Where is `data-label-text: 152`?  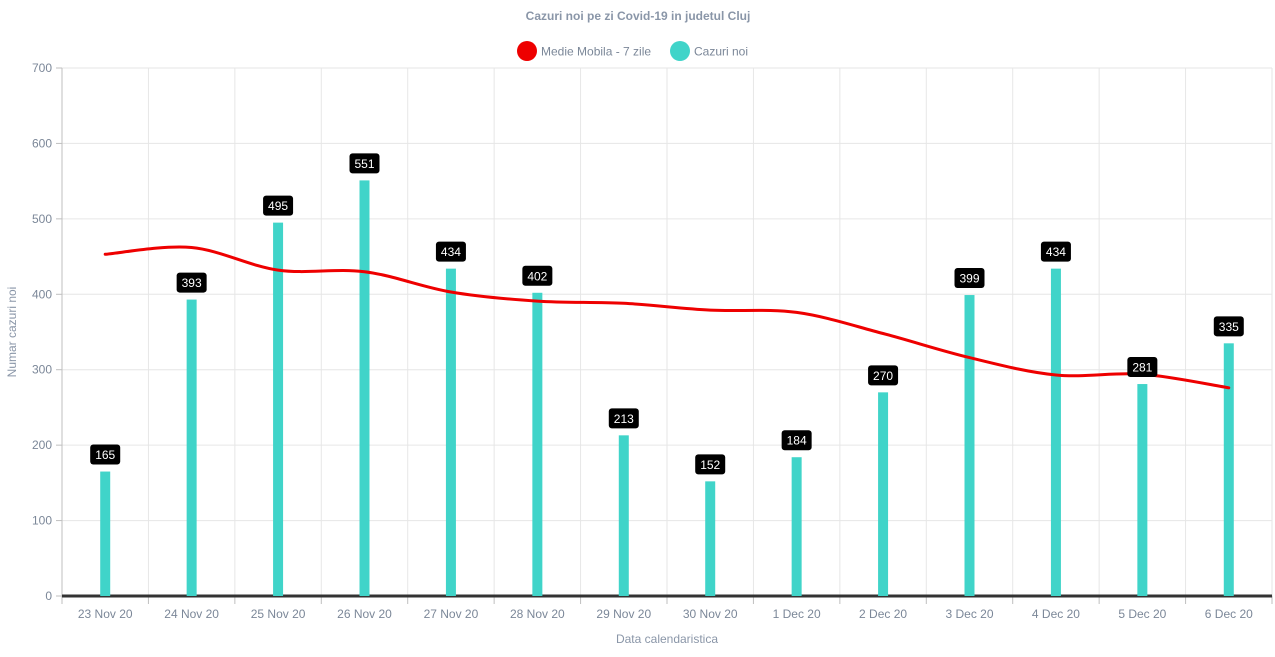
data-label-text: 152 is located at coordinates (710, 465).